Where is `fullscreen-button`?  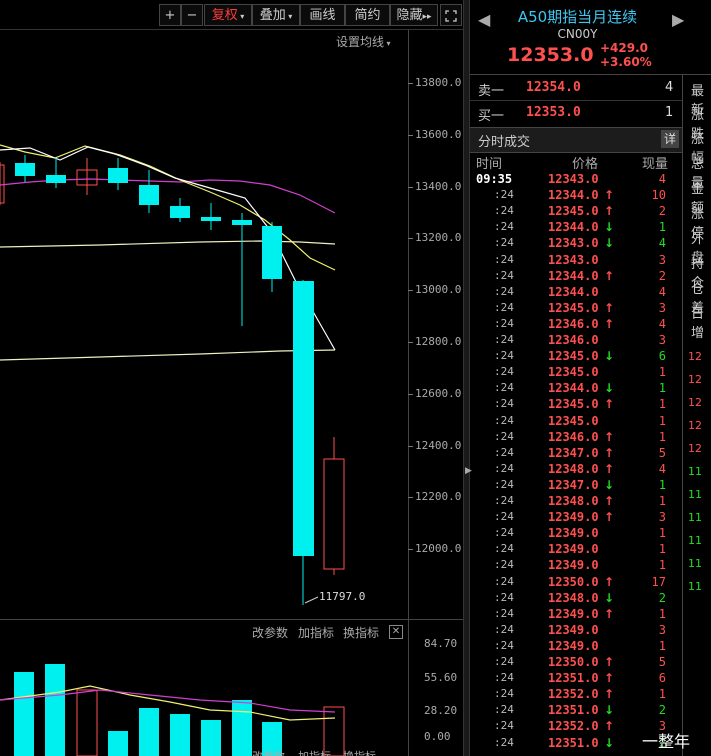
fullscreen-button is located at coordinates (451, 15).